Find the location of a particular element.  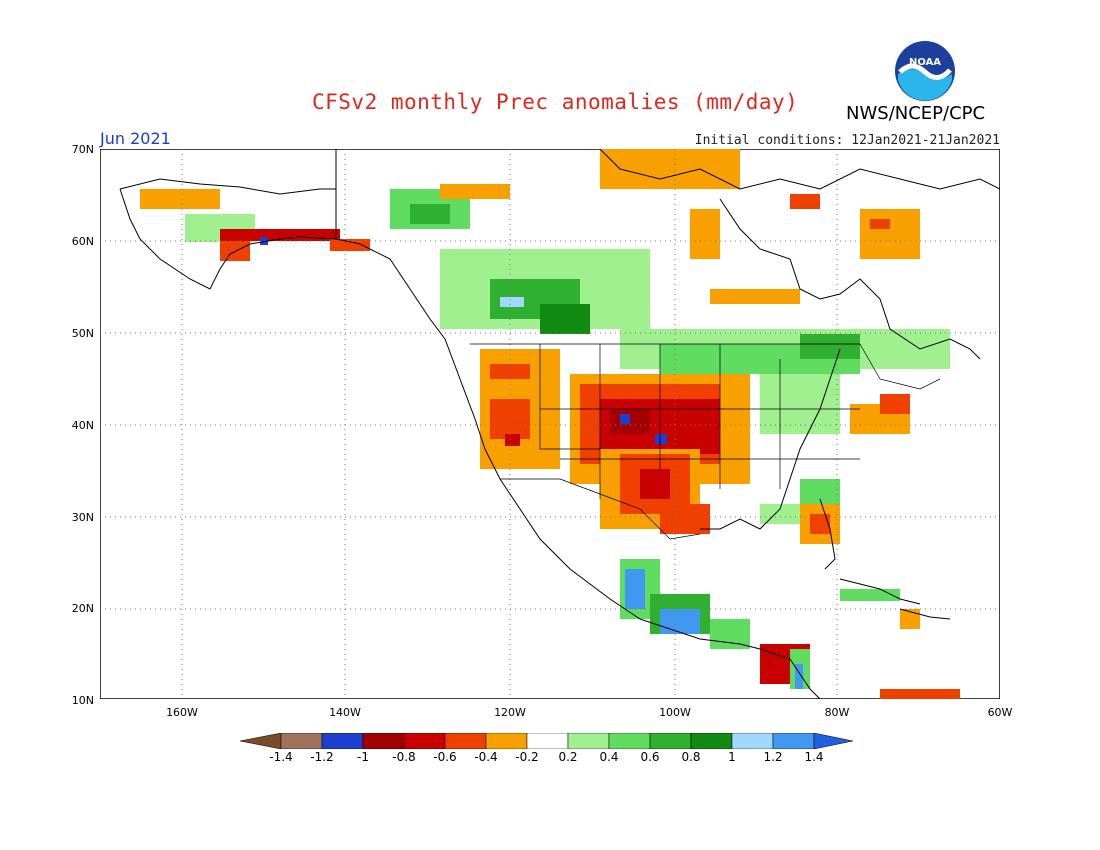

legend-tick-label: 1.4 is located at coordinates (814, 757).